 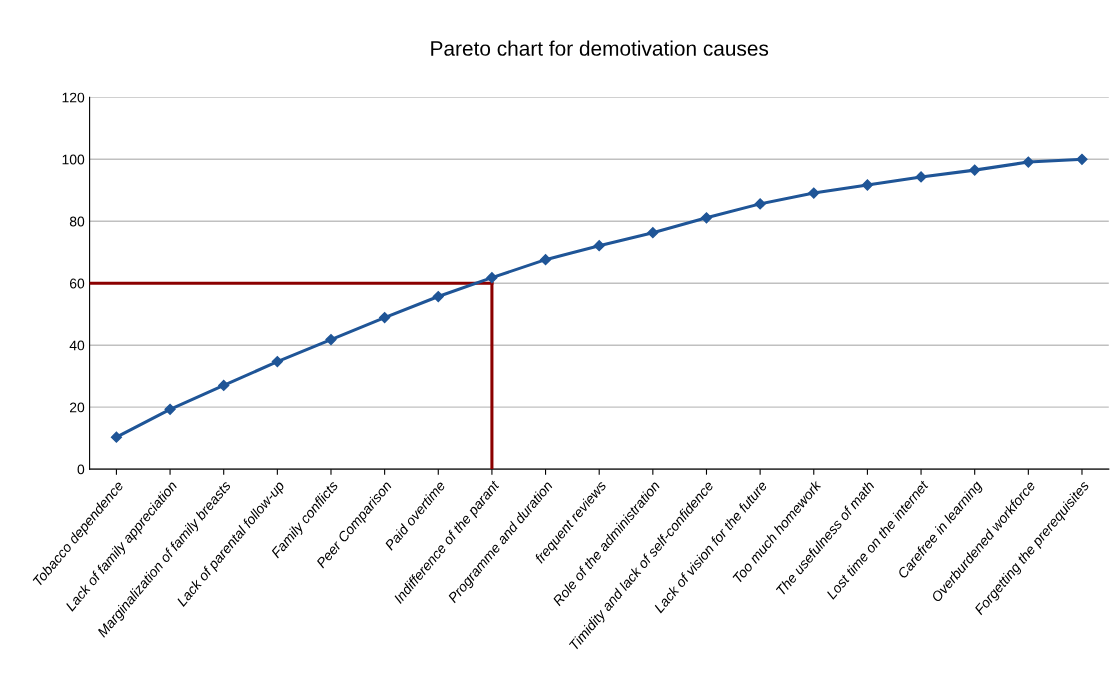 What do you see at coordinates (600, 48) in the screenshot?
I see `chart-title: Pareto chart for demotivation causes` at bounding box center [600, 48].